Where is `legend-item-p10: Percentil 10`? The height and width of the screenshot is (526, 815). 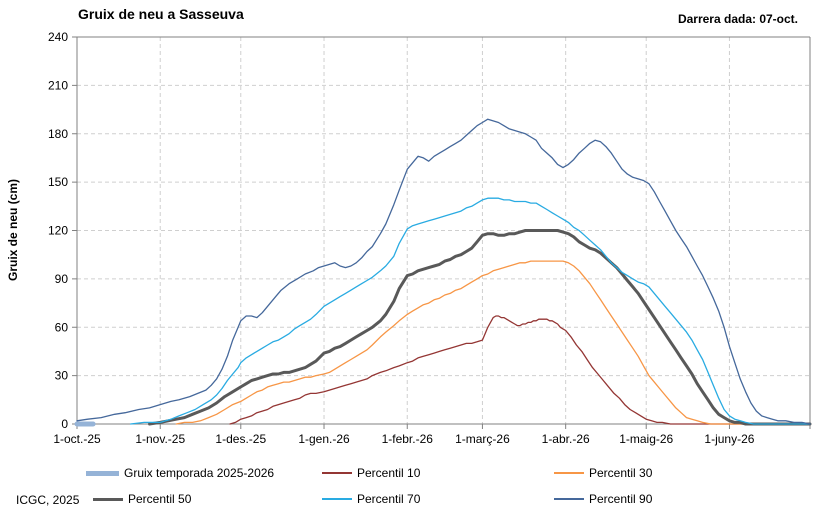
legend-item-p10: Percentil 10 is located at coordinates (371, 473).